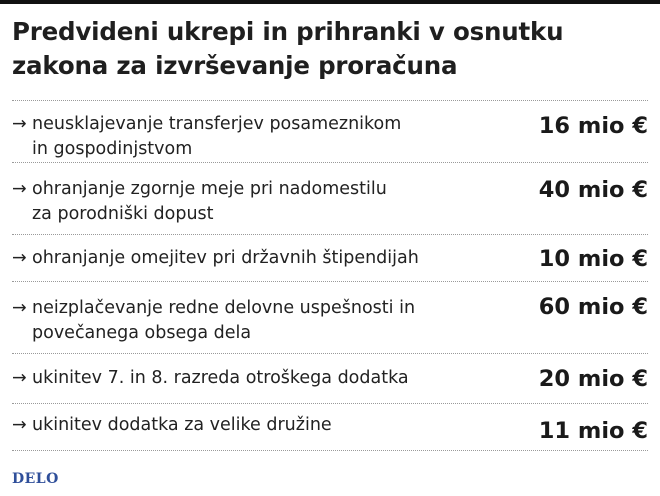 This screenshot has width=660, height=496. I want to click on savings-amount: 60 mio €, so click(593, 307).